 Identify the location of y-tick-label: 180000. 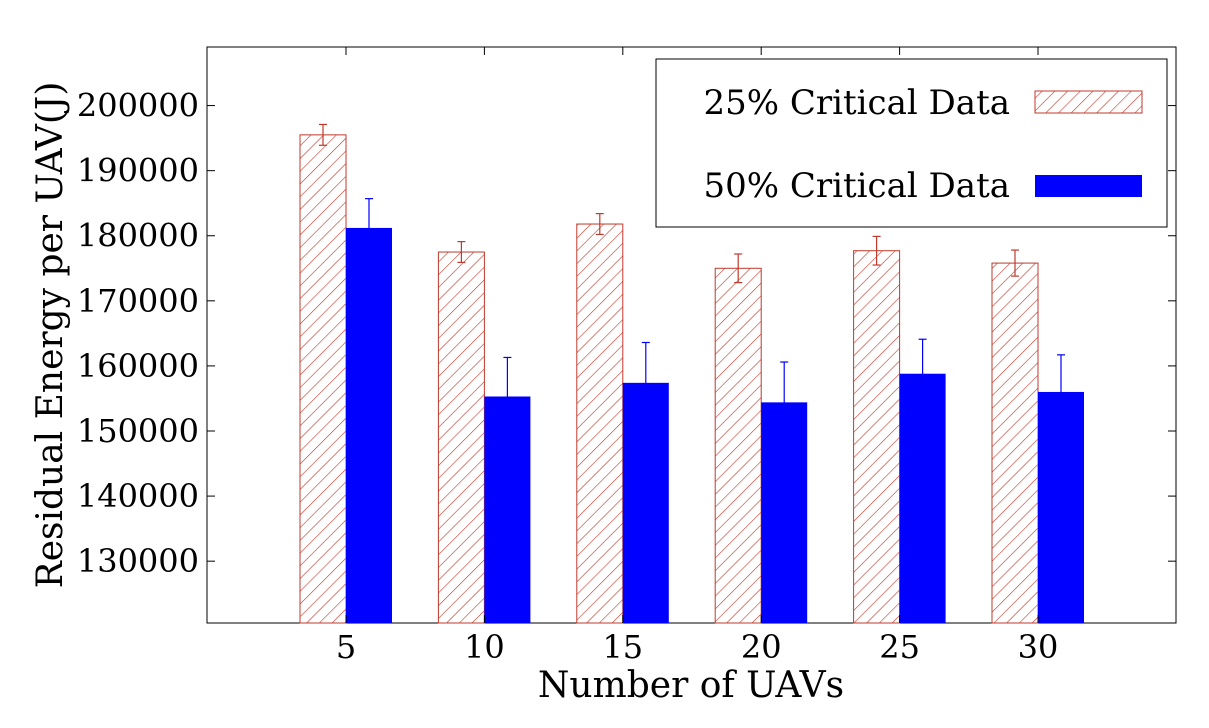
(138, 236).